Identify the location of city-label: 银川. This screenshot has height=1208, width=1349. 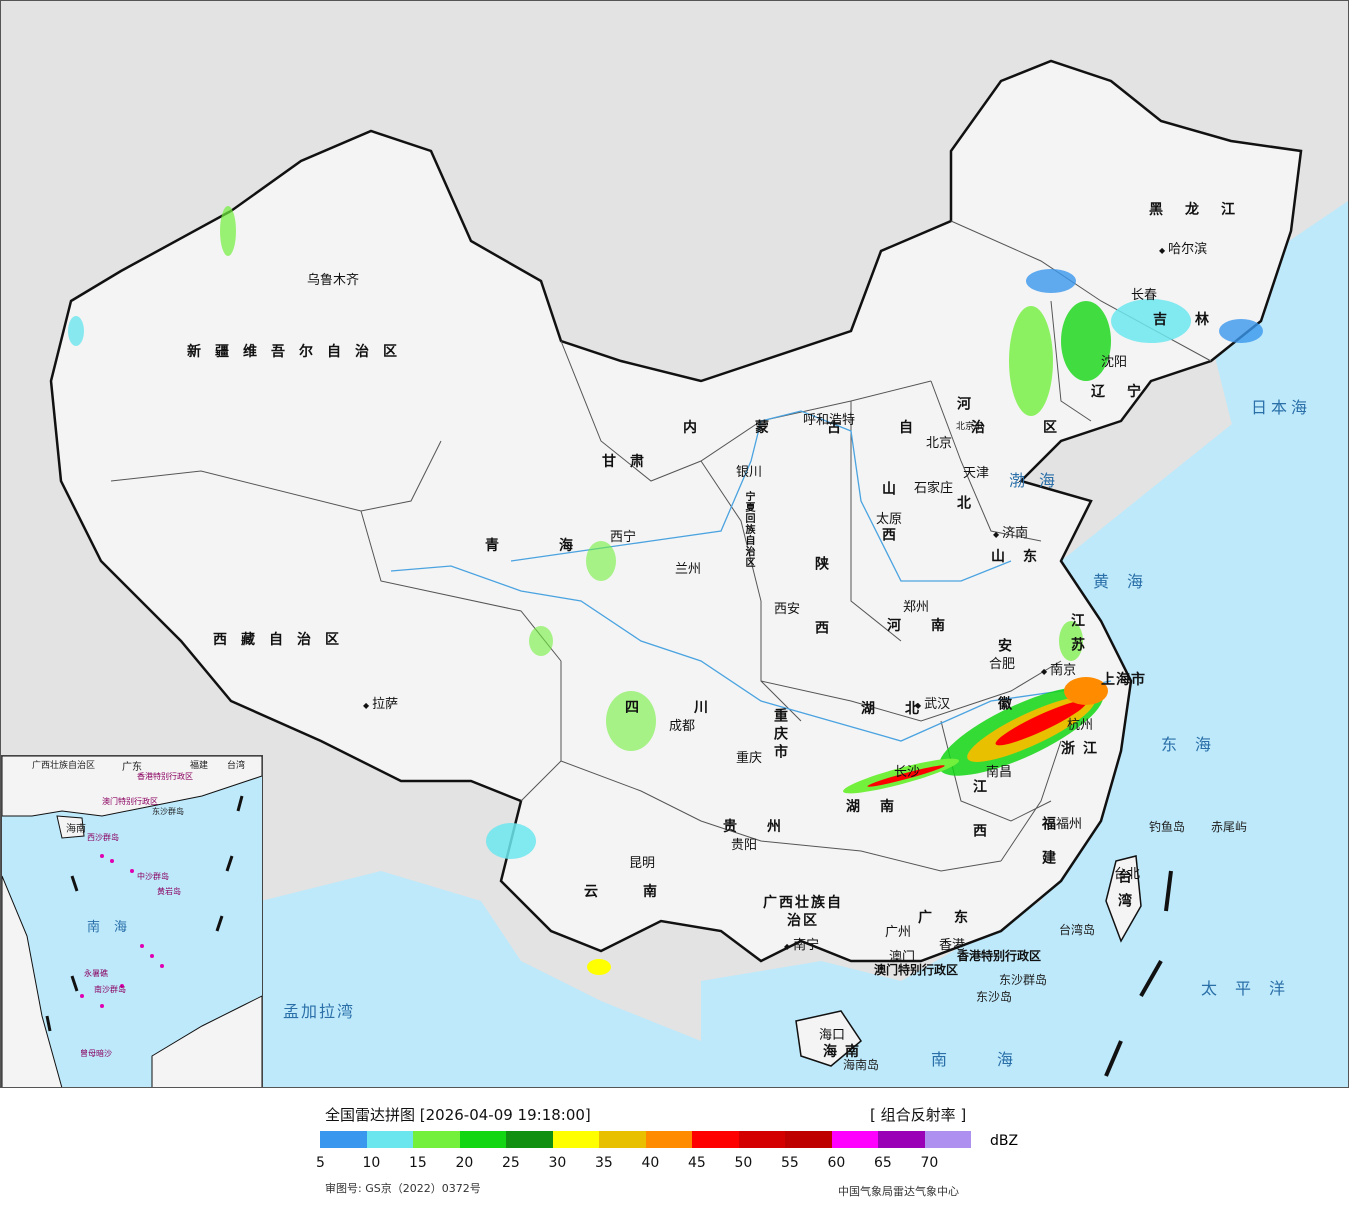
(749, 472).